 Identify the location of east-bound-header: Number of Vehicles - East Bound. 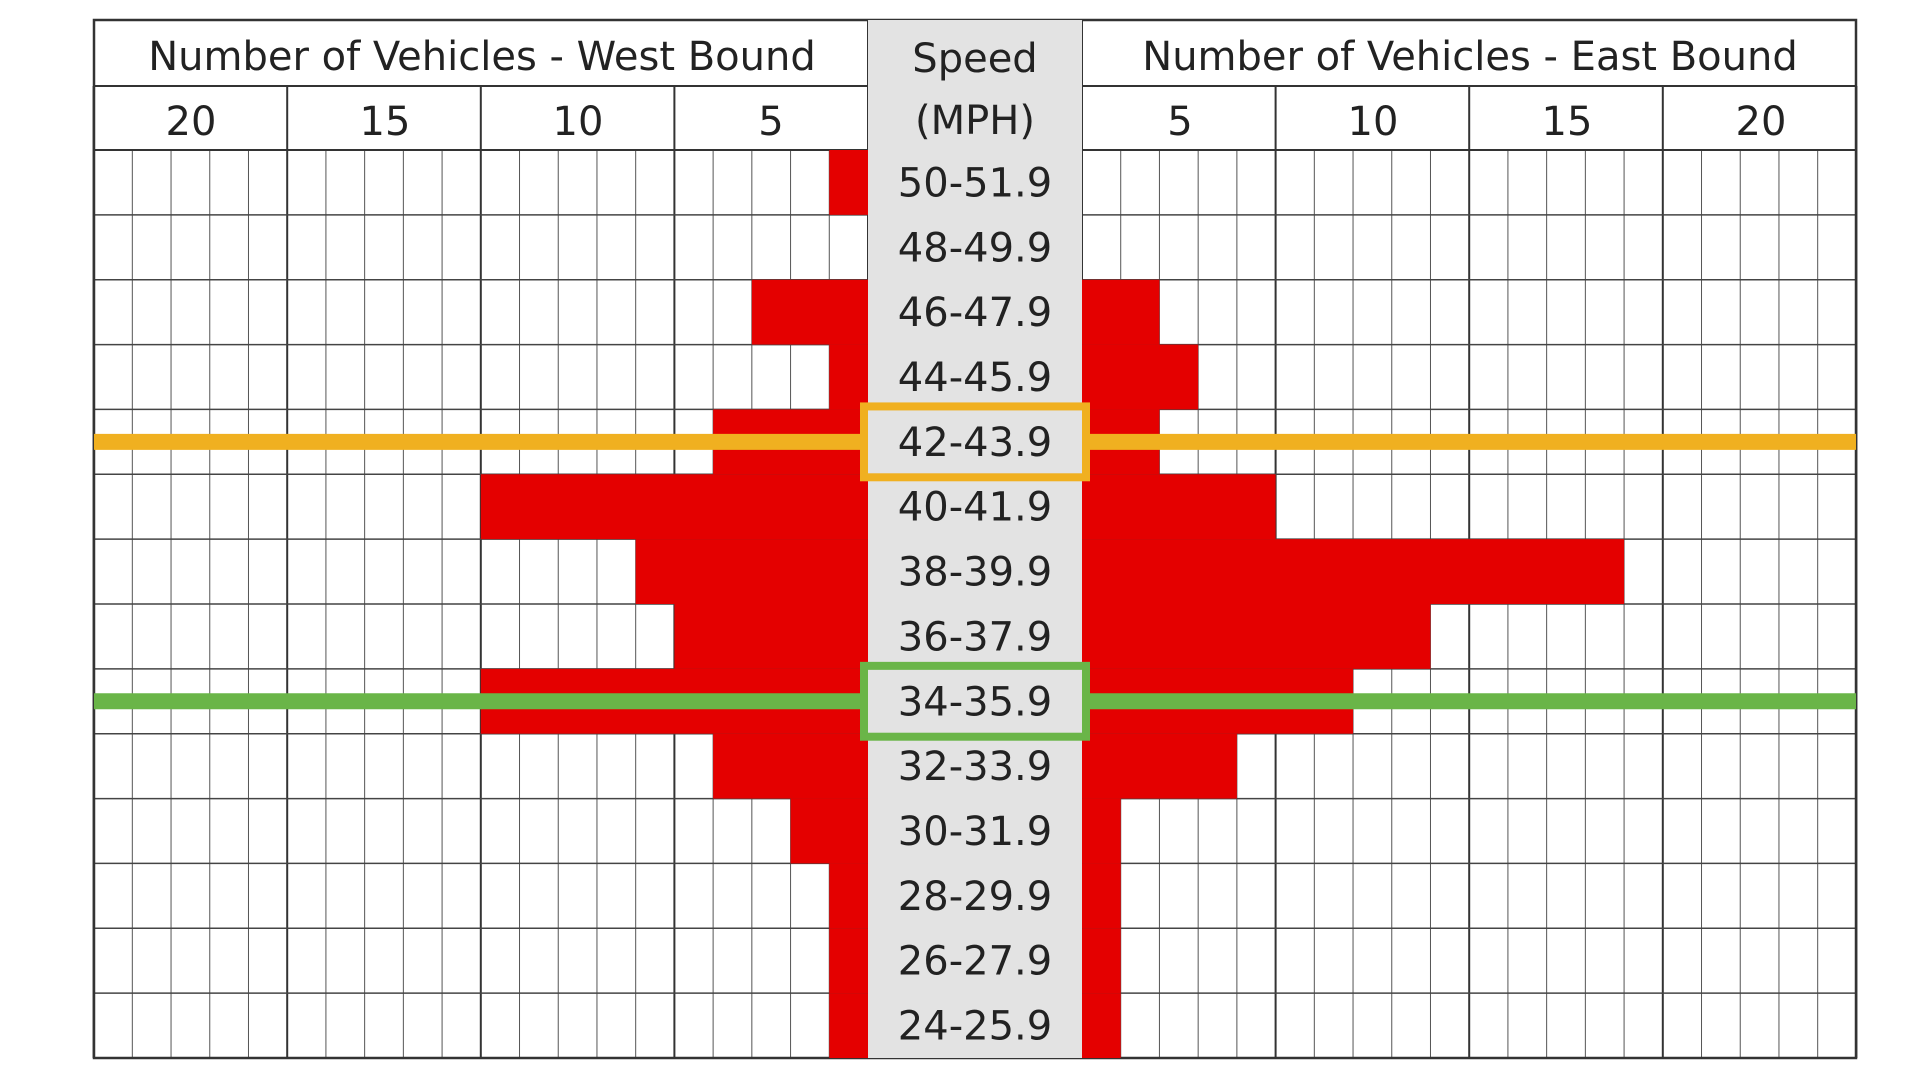
(1469, 57).